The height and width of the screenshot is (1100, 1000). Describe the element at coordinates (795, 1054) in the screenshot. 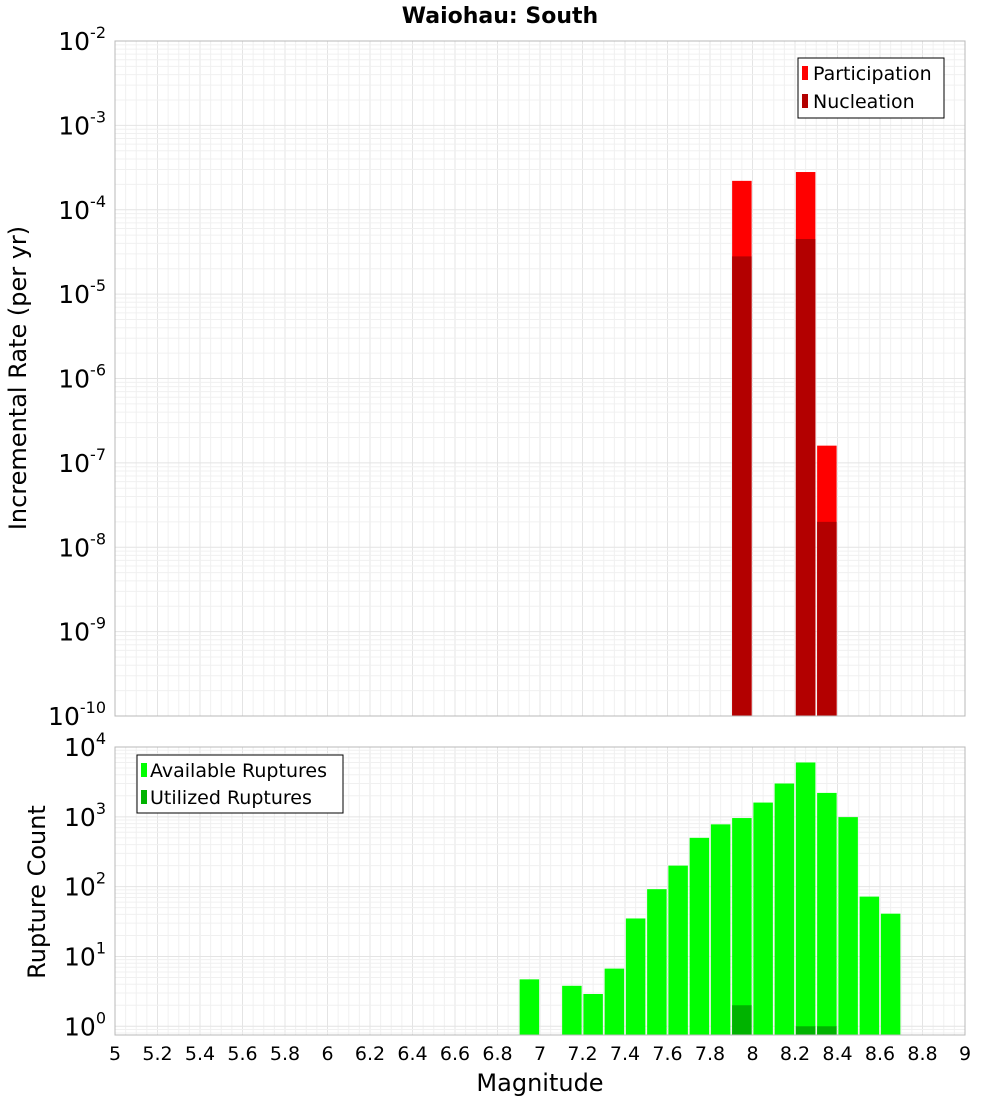

I see `x-tick-label: 8.2` at that location.